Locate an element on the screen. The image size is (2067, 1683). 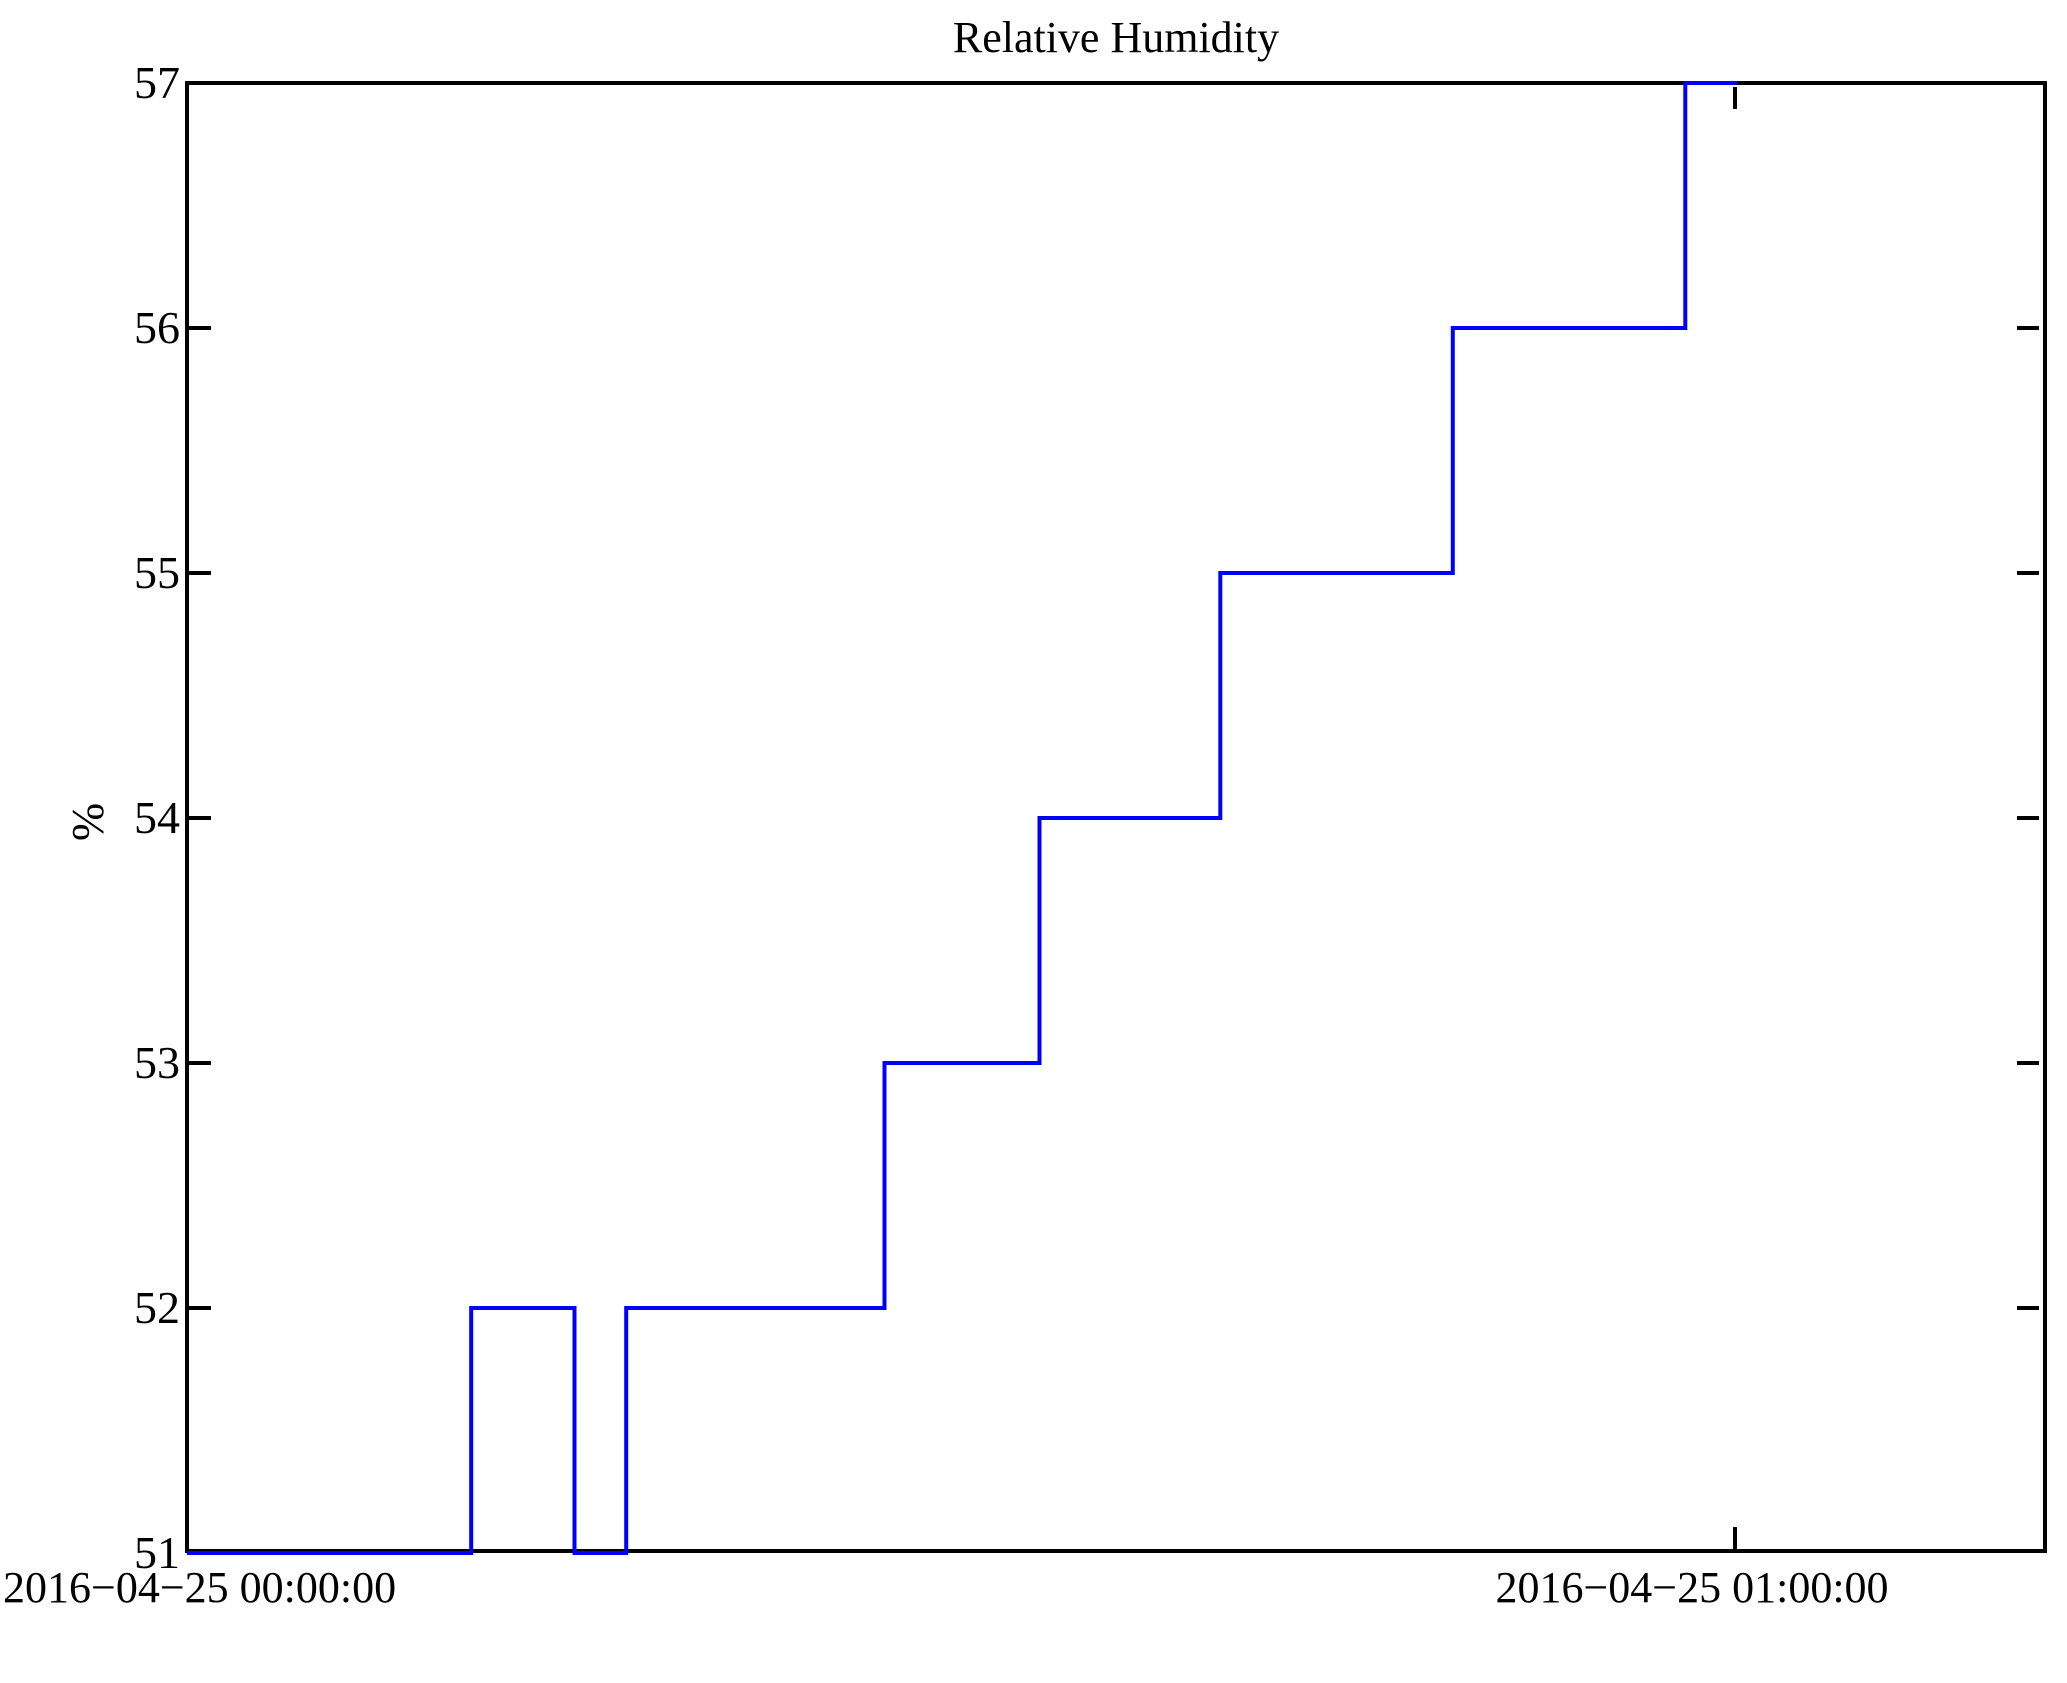
y-tick-label-53: 53 is located at coordinates (157, 1062).